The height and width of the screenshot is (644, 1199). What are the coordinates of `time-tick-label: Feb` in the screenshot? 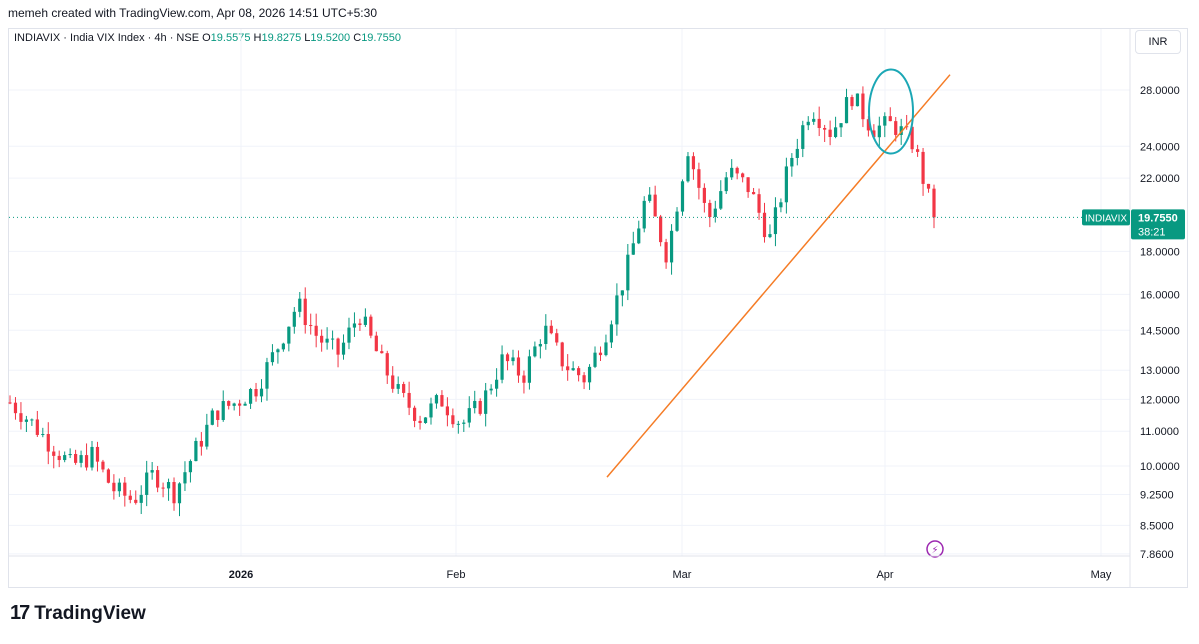 It's located at (456, 575).